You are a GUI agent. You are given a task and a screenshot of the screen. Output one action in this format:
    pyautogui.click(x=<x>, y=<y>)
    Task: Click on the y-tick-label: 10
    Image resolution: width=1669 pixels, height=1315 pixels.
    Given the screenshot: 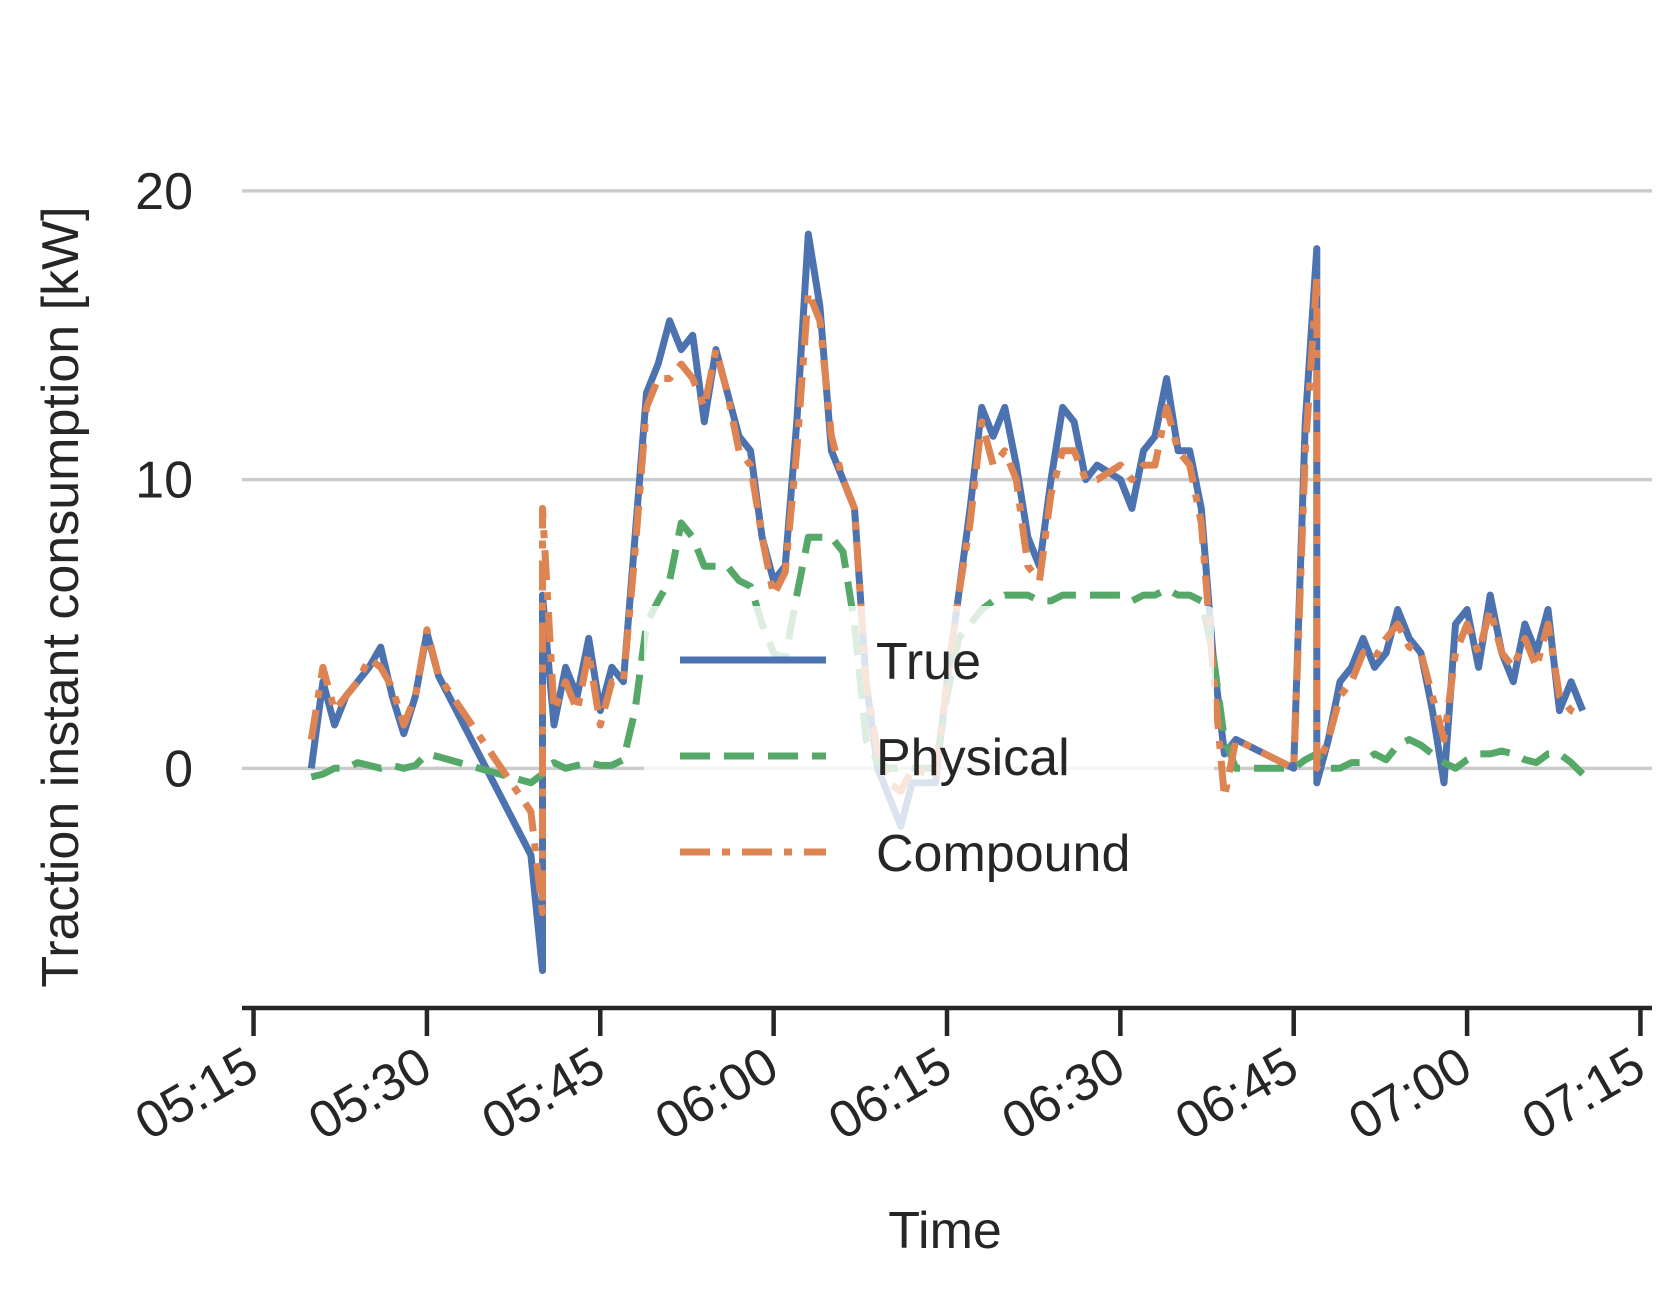 What is the action you would take?
    pyautogui.click(x=164, y=481)
    